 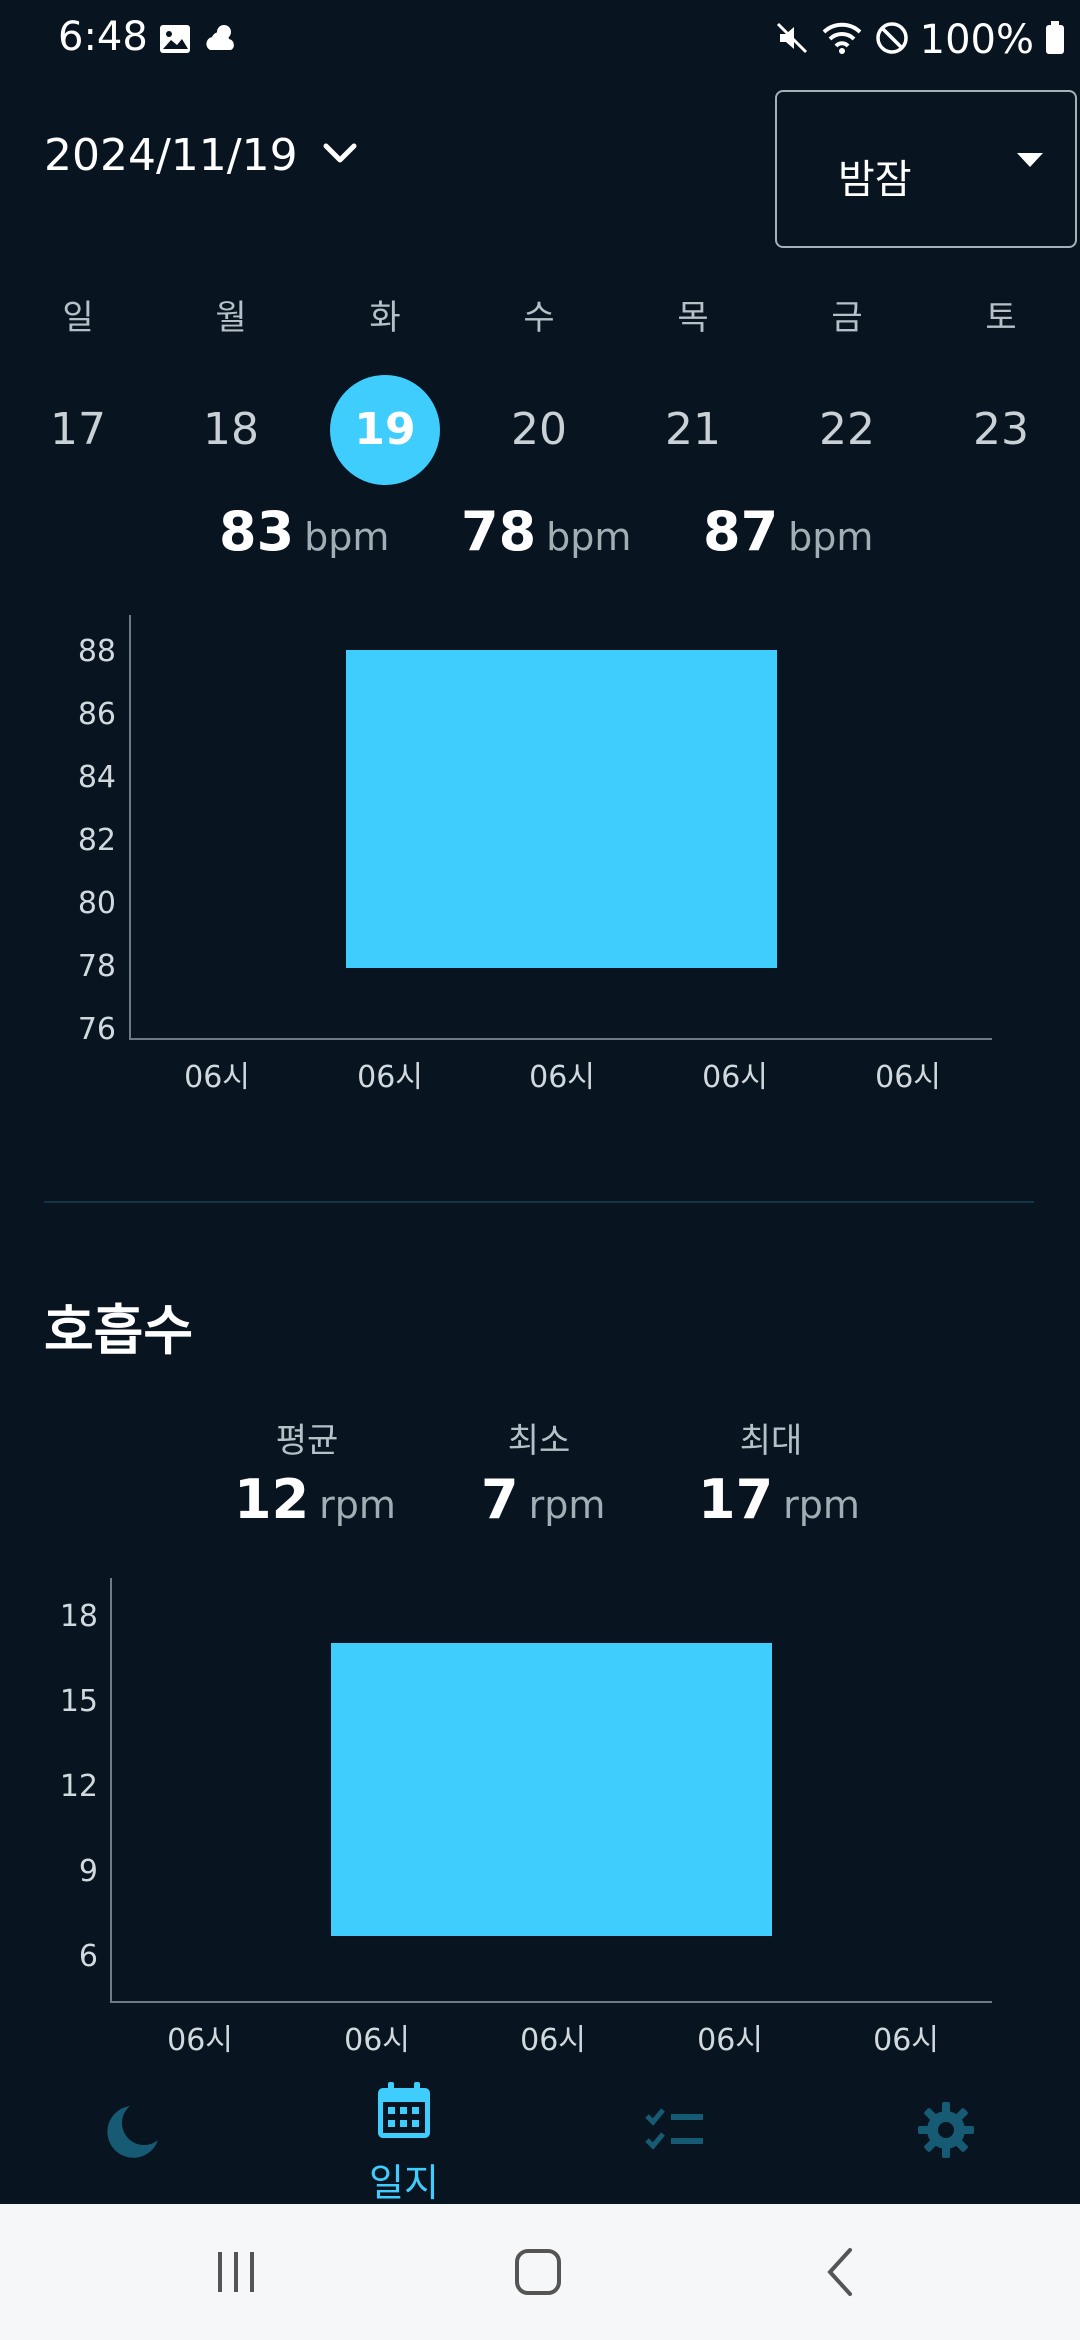 I want to click on weekday-thu: 목, so click(x=693, y=318).